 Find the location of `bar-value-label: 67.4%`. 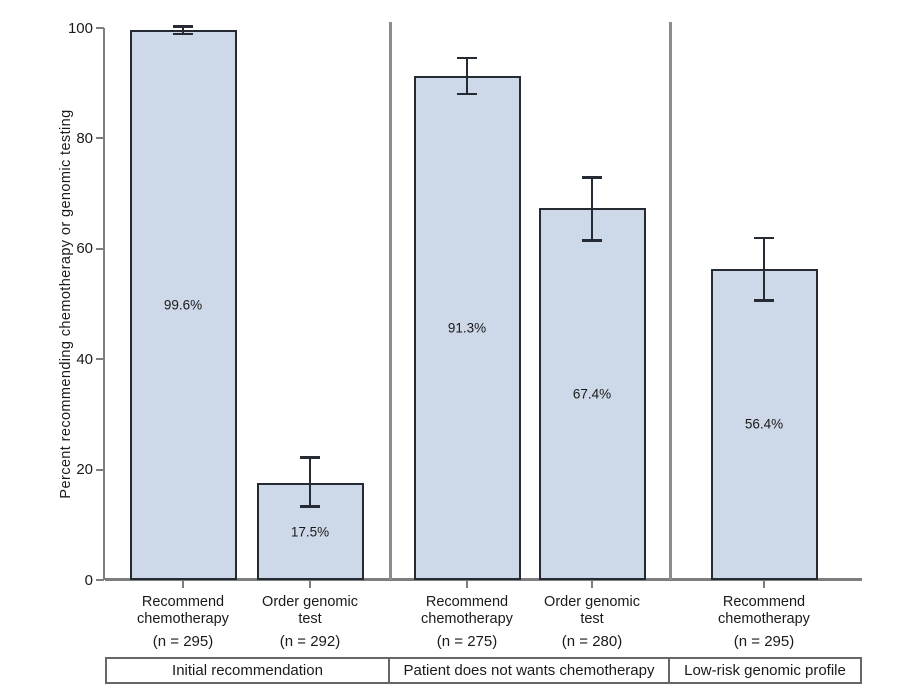

bar-value-label: 67.4% is located at coordinates (592, 394).